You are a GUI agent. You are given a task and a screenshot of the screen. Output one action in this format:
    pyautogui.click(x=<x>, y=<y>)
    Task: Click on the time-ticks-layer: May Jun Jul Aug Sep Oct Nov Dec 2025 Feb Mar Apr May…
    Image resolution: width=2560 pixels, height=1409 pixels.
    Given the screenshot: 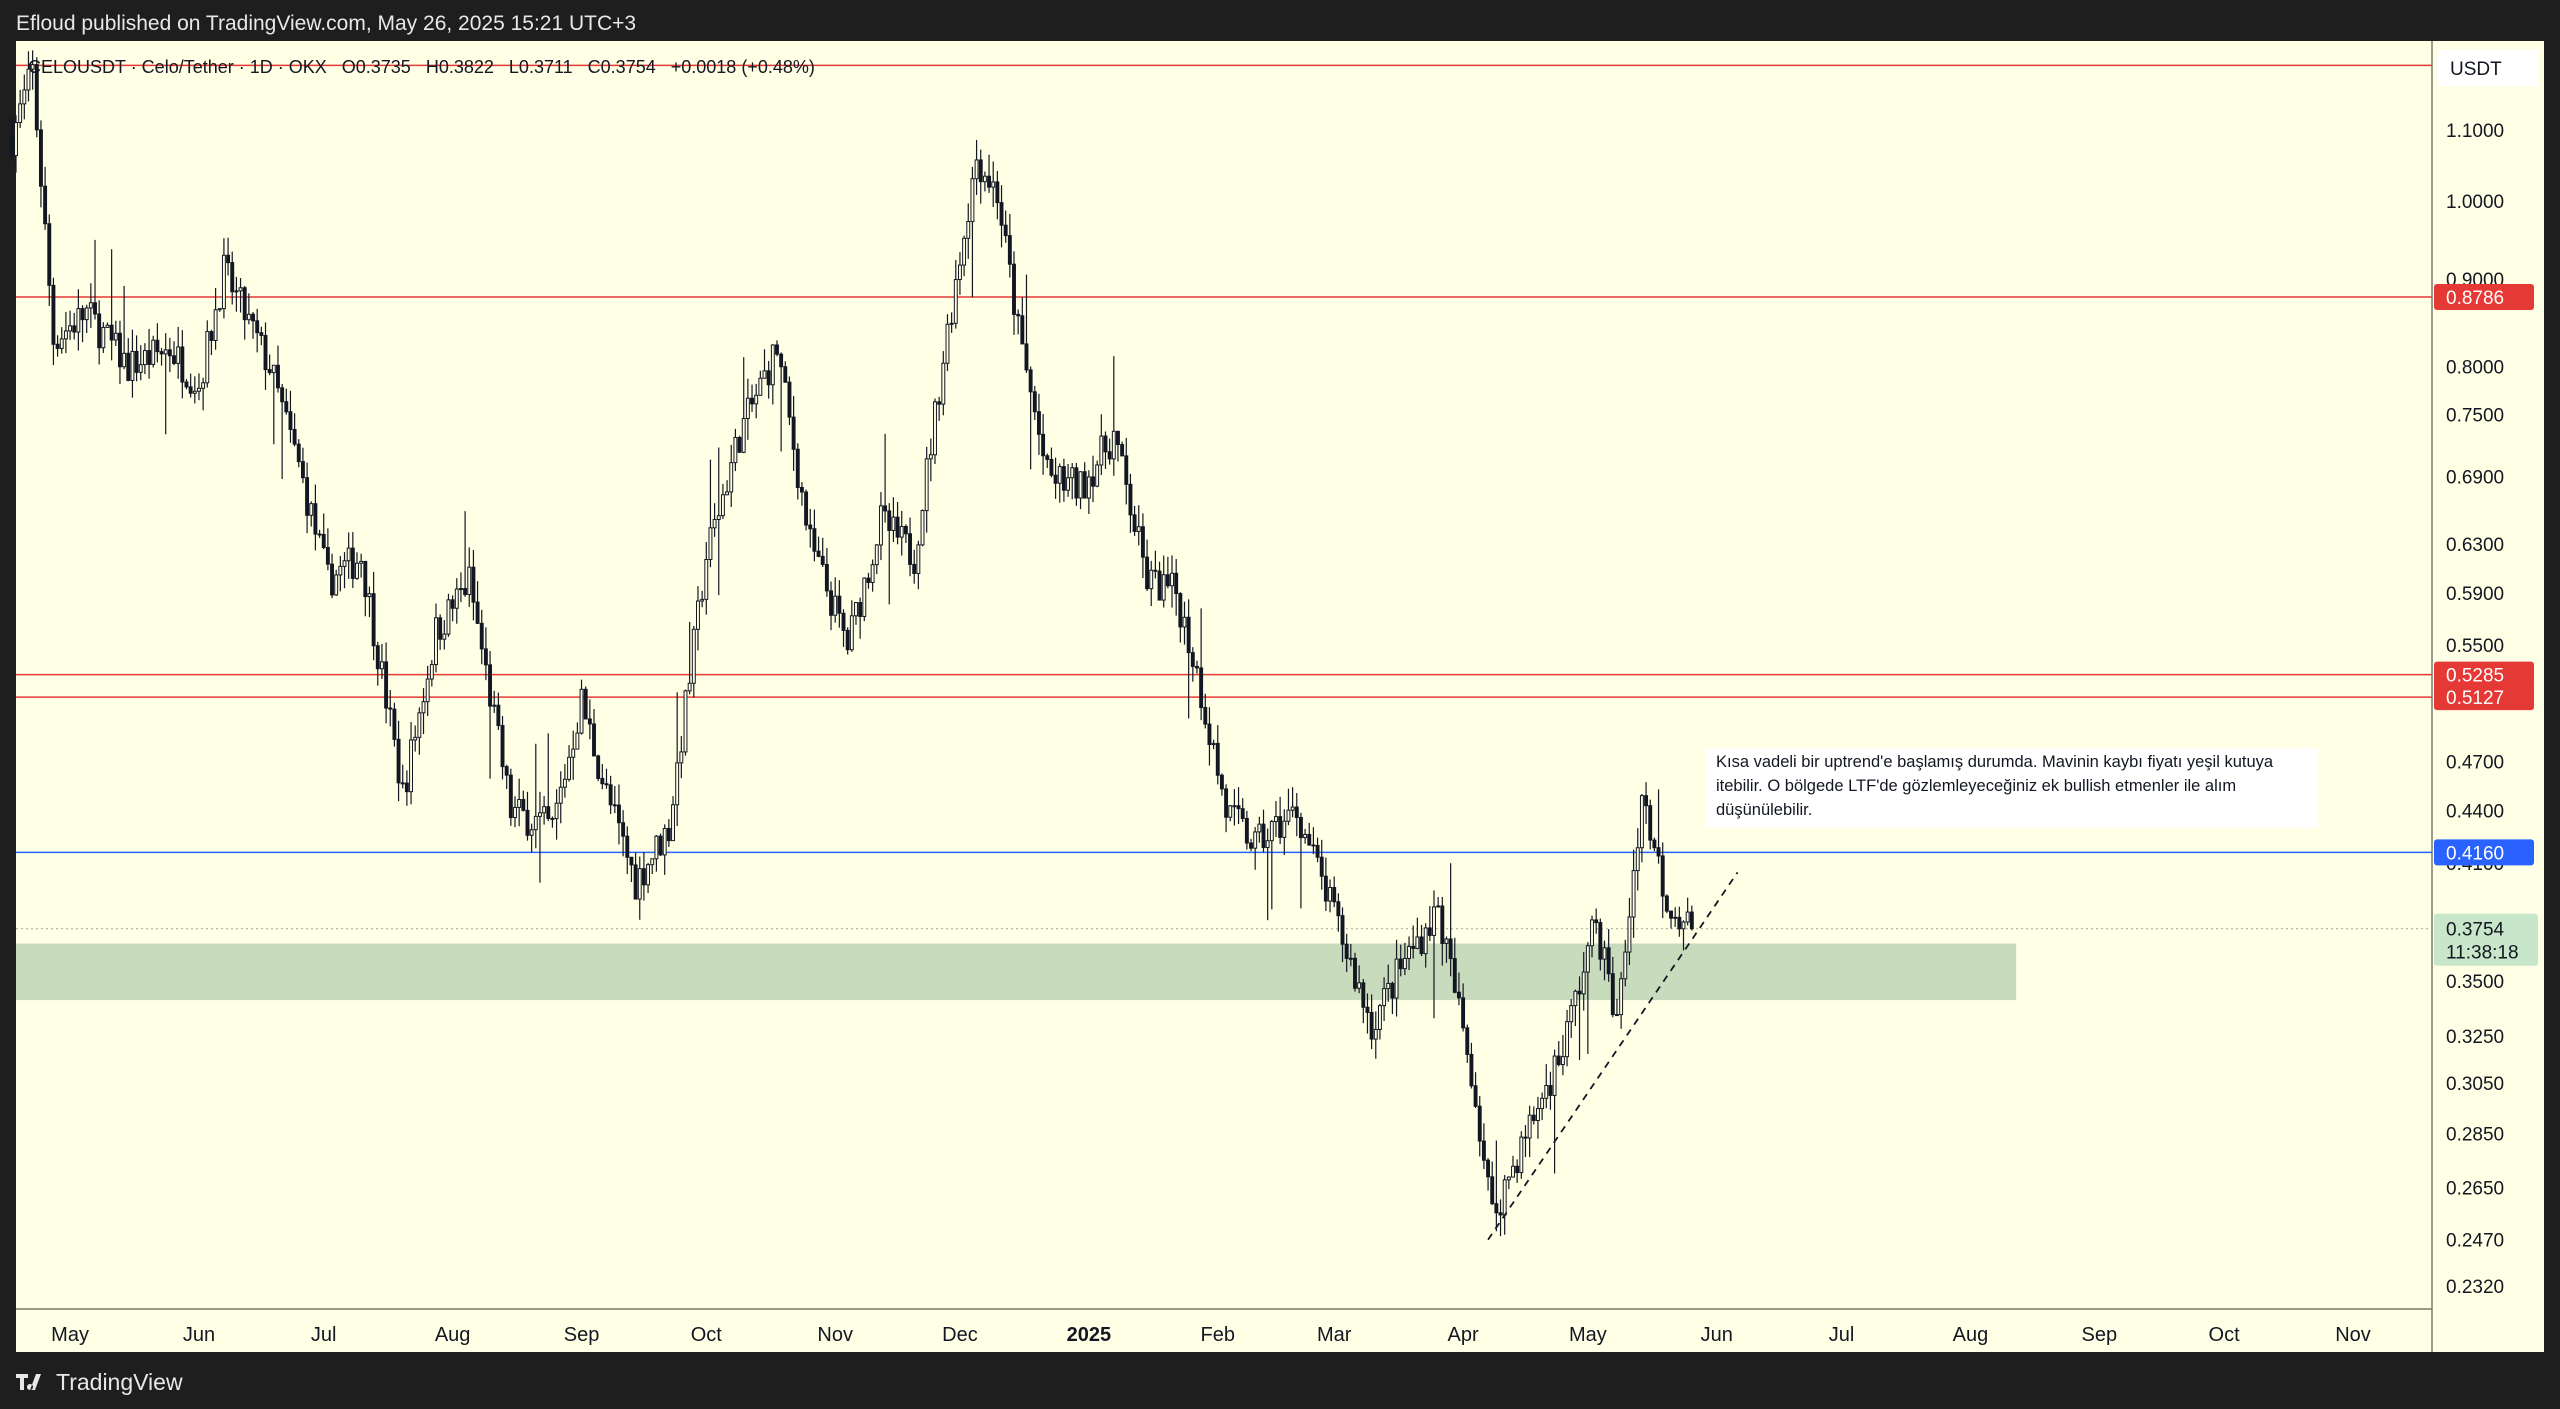 What is the action you would take?
    pyautogui.click(x=1211, y=1335)
    